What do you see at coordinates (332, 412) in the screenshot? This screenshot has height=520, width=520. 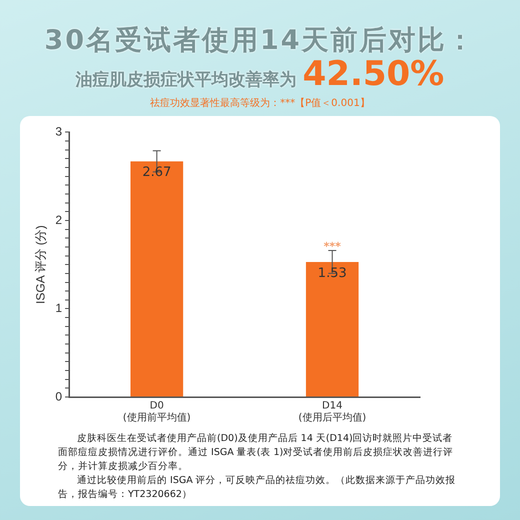 I see `x-tick-label: D14 (使用后平均值)` at bounding box center [332, 412].